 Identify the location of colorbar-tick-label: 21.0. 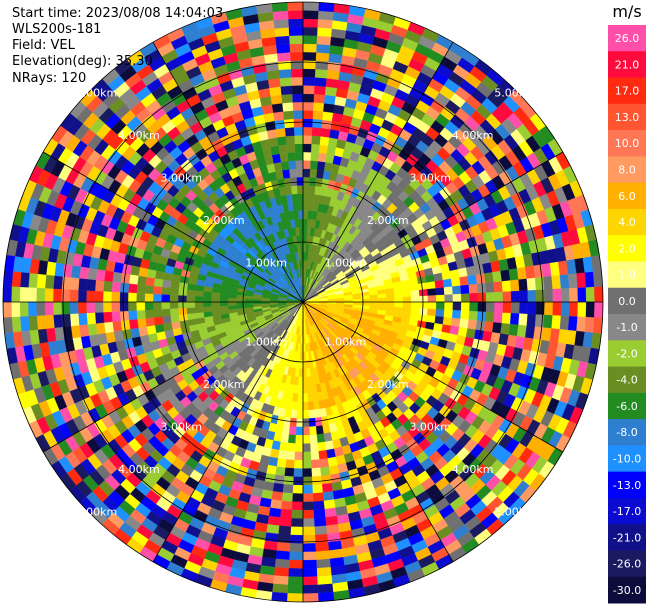
(627, 64).